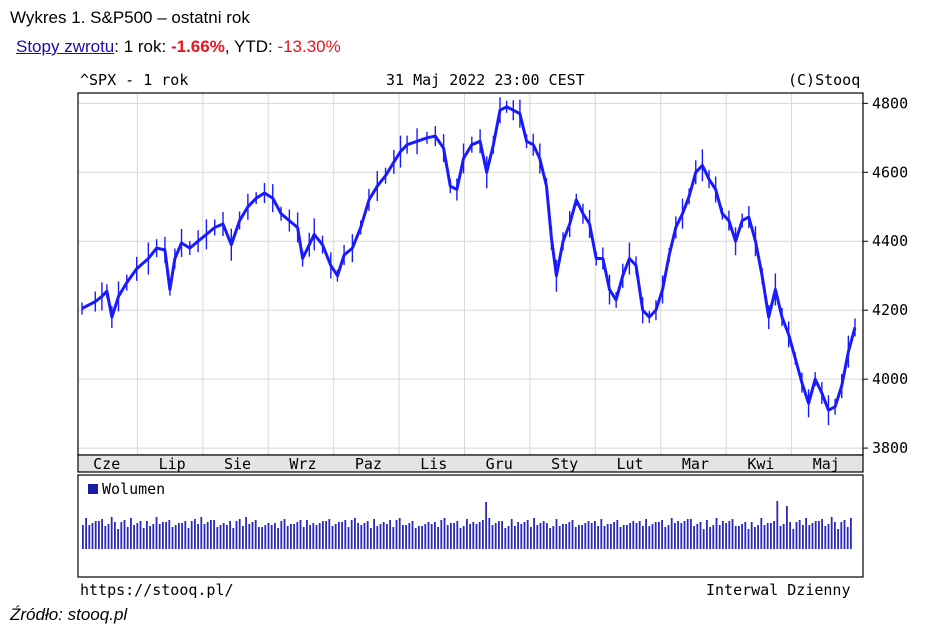 This screenshot has height=633, width=926. I want to click on volume-panel-border, so click(470, 526).